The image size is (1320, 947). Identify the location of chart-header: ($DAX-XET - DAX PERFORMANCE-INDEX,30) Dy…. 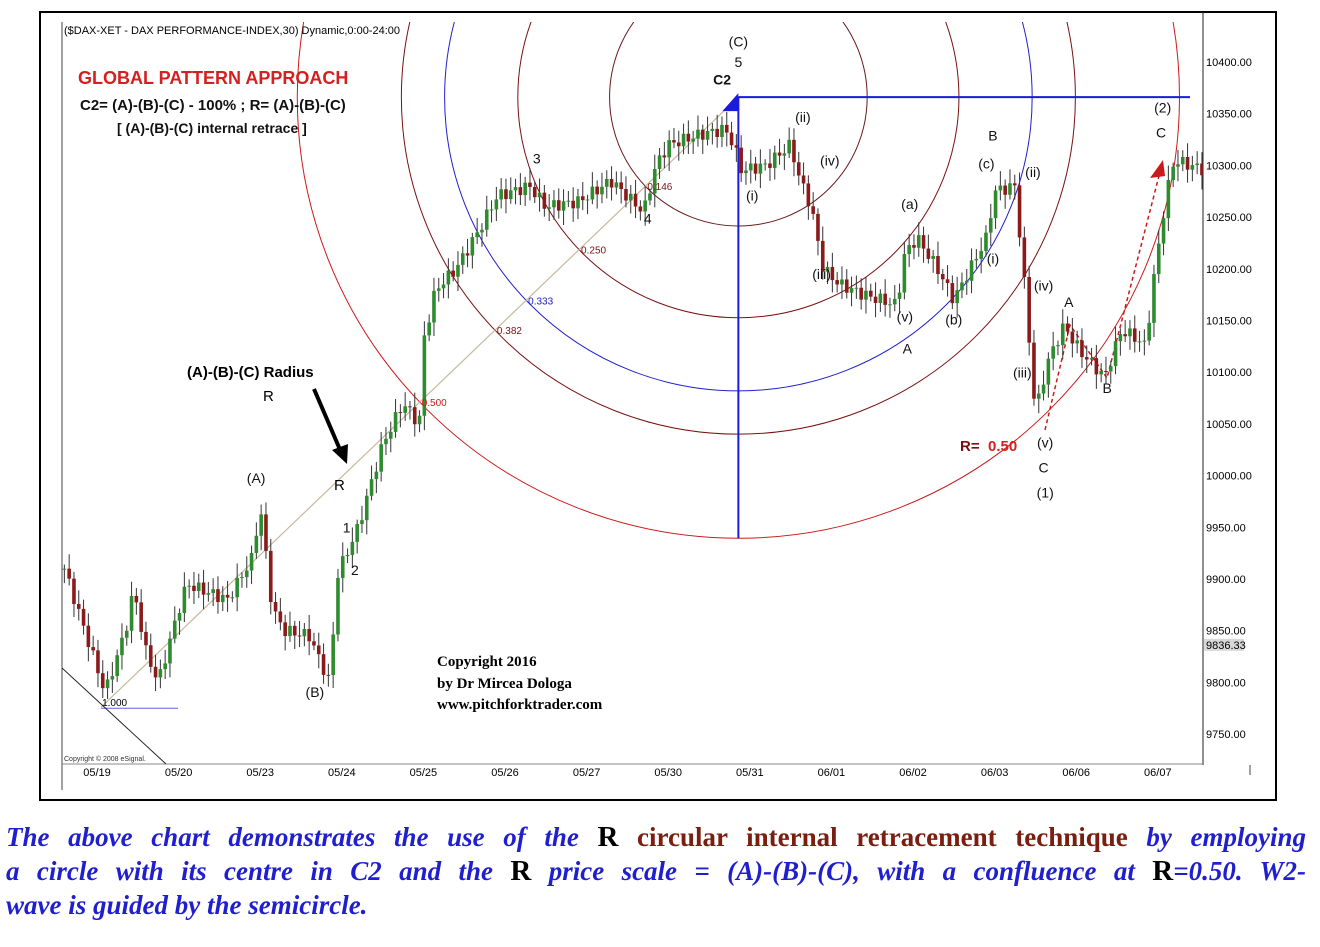
(232, 31).